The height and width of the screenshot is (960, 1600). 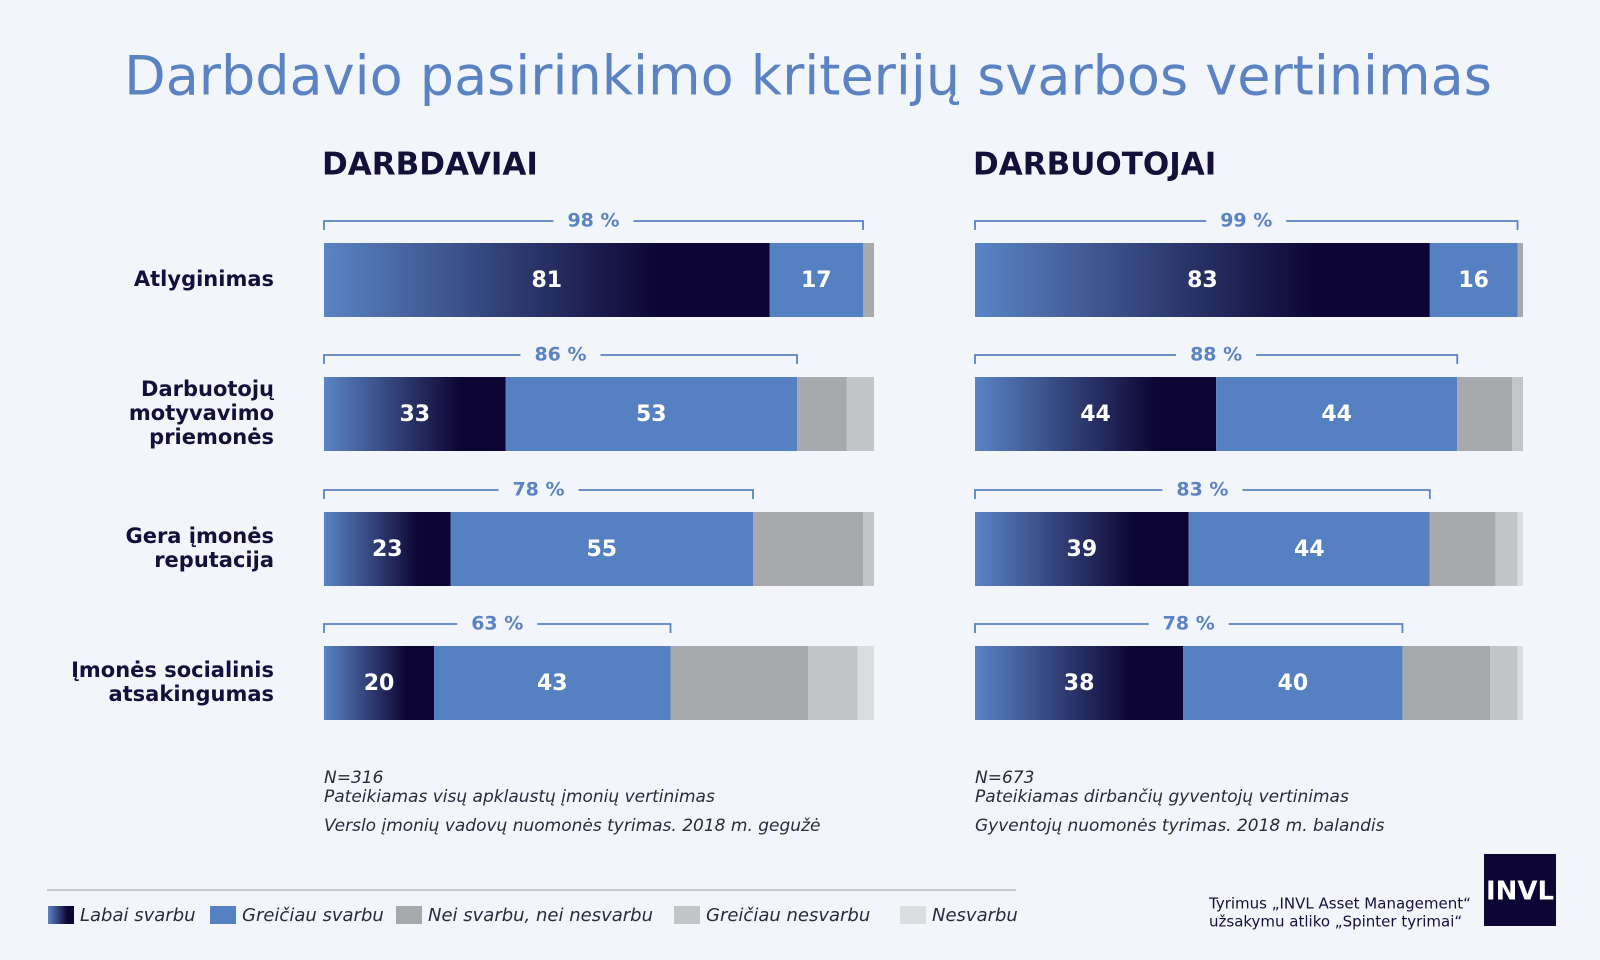 I want to click on value-label: 38, so click(x=1079, y=683).